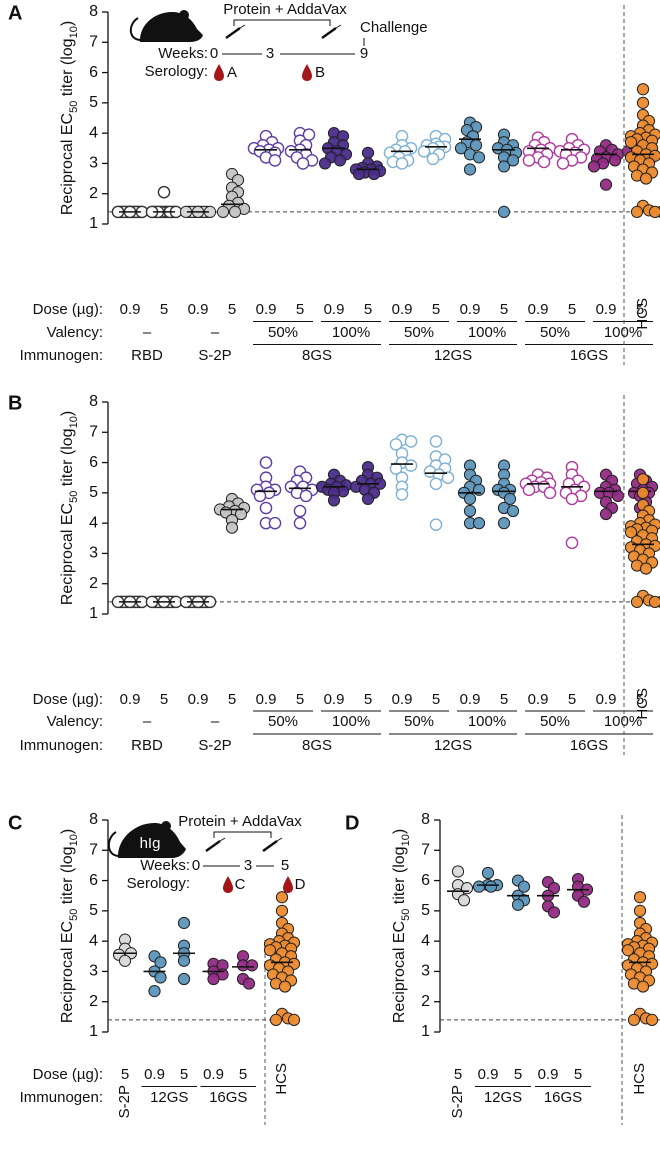 This screenshot has height=1171, width=660. Describe the element at coordinates (317, 745) in the screenshot. I see `immunogen-label: 8GS` at that location.